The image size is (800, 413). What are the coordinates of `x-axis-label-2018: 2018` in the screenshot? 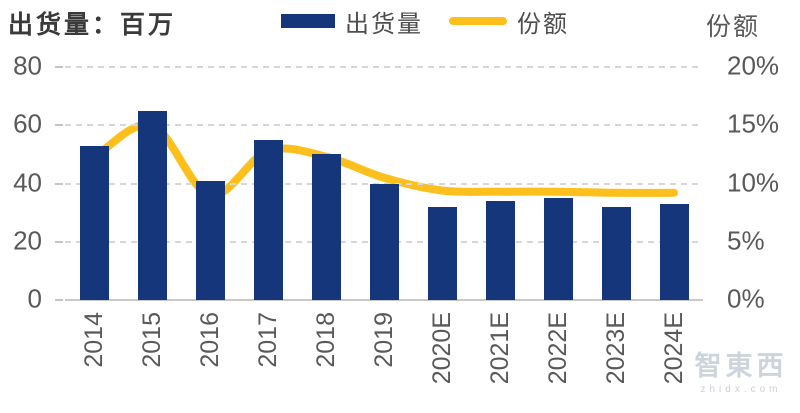 It's located at (326, 340).